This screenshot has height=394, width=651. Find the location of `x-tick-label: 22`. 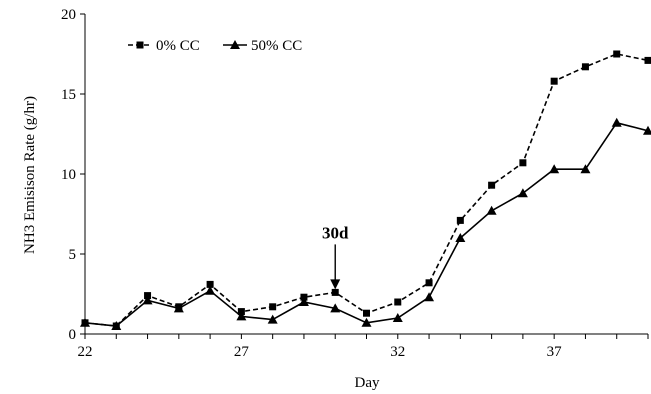

x-tick-label: 22 is located at coordinates (85, 352).